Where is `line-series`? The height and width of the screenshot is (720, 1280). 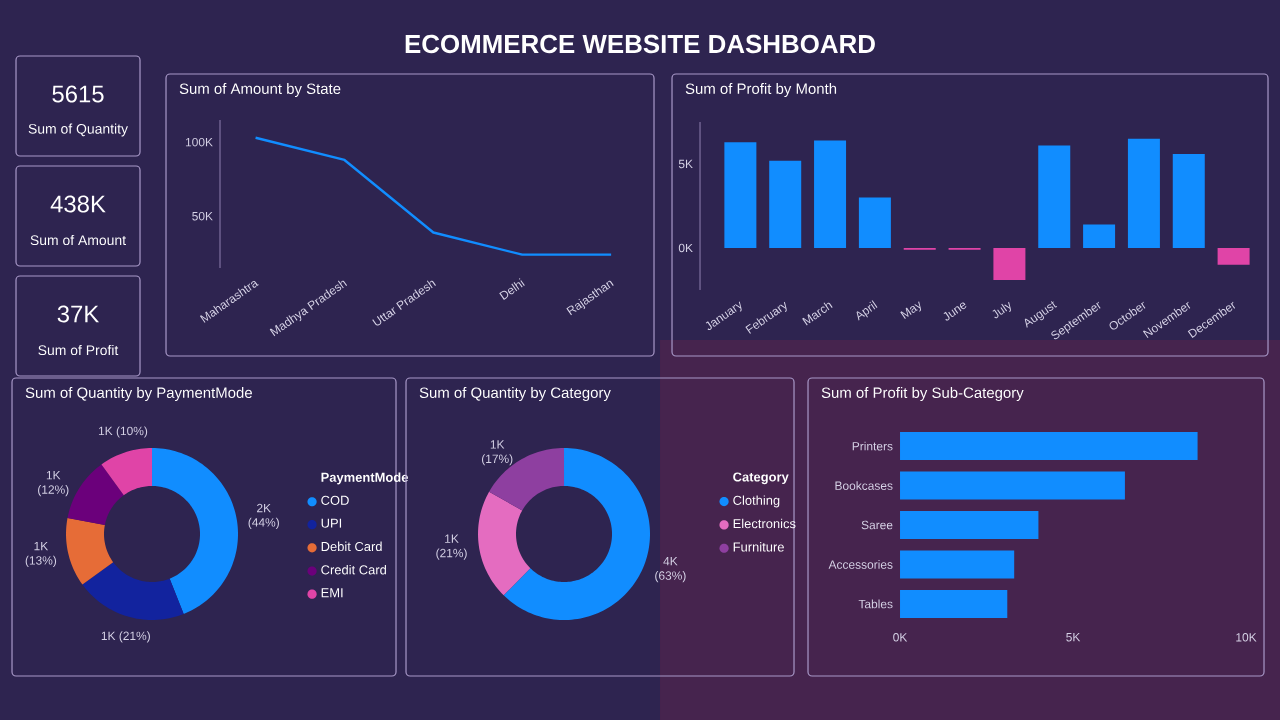
line-series is located at coordinates (433, 196).